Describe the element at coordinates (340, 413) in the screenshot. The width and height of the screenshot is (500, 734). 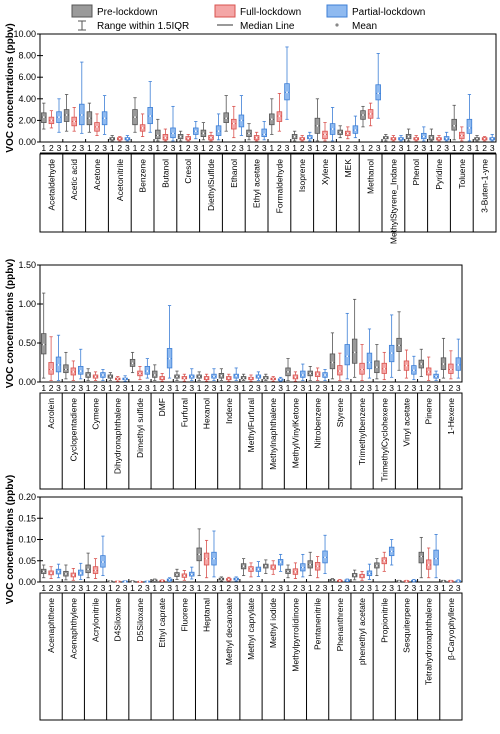
I see `category-label: Styrene` at that location.